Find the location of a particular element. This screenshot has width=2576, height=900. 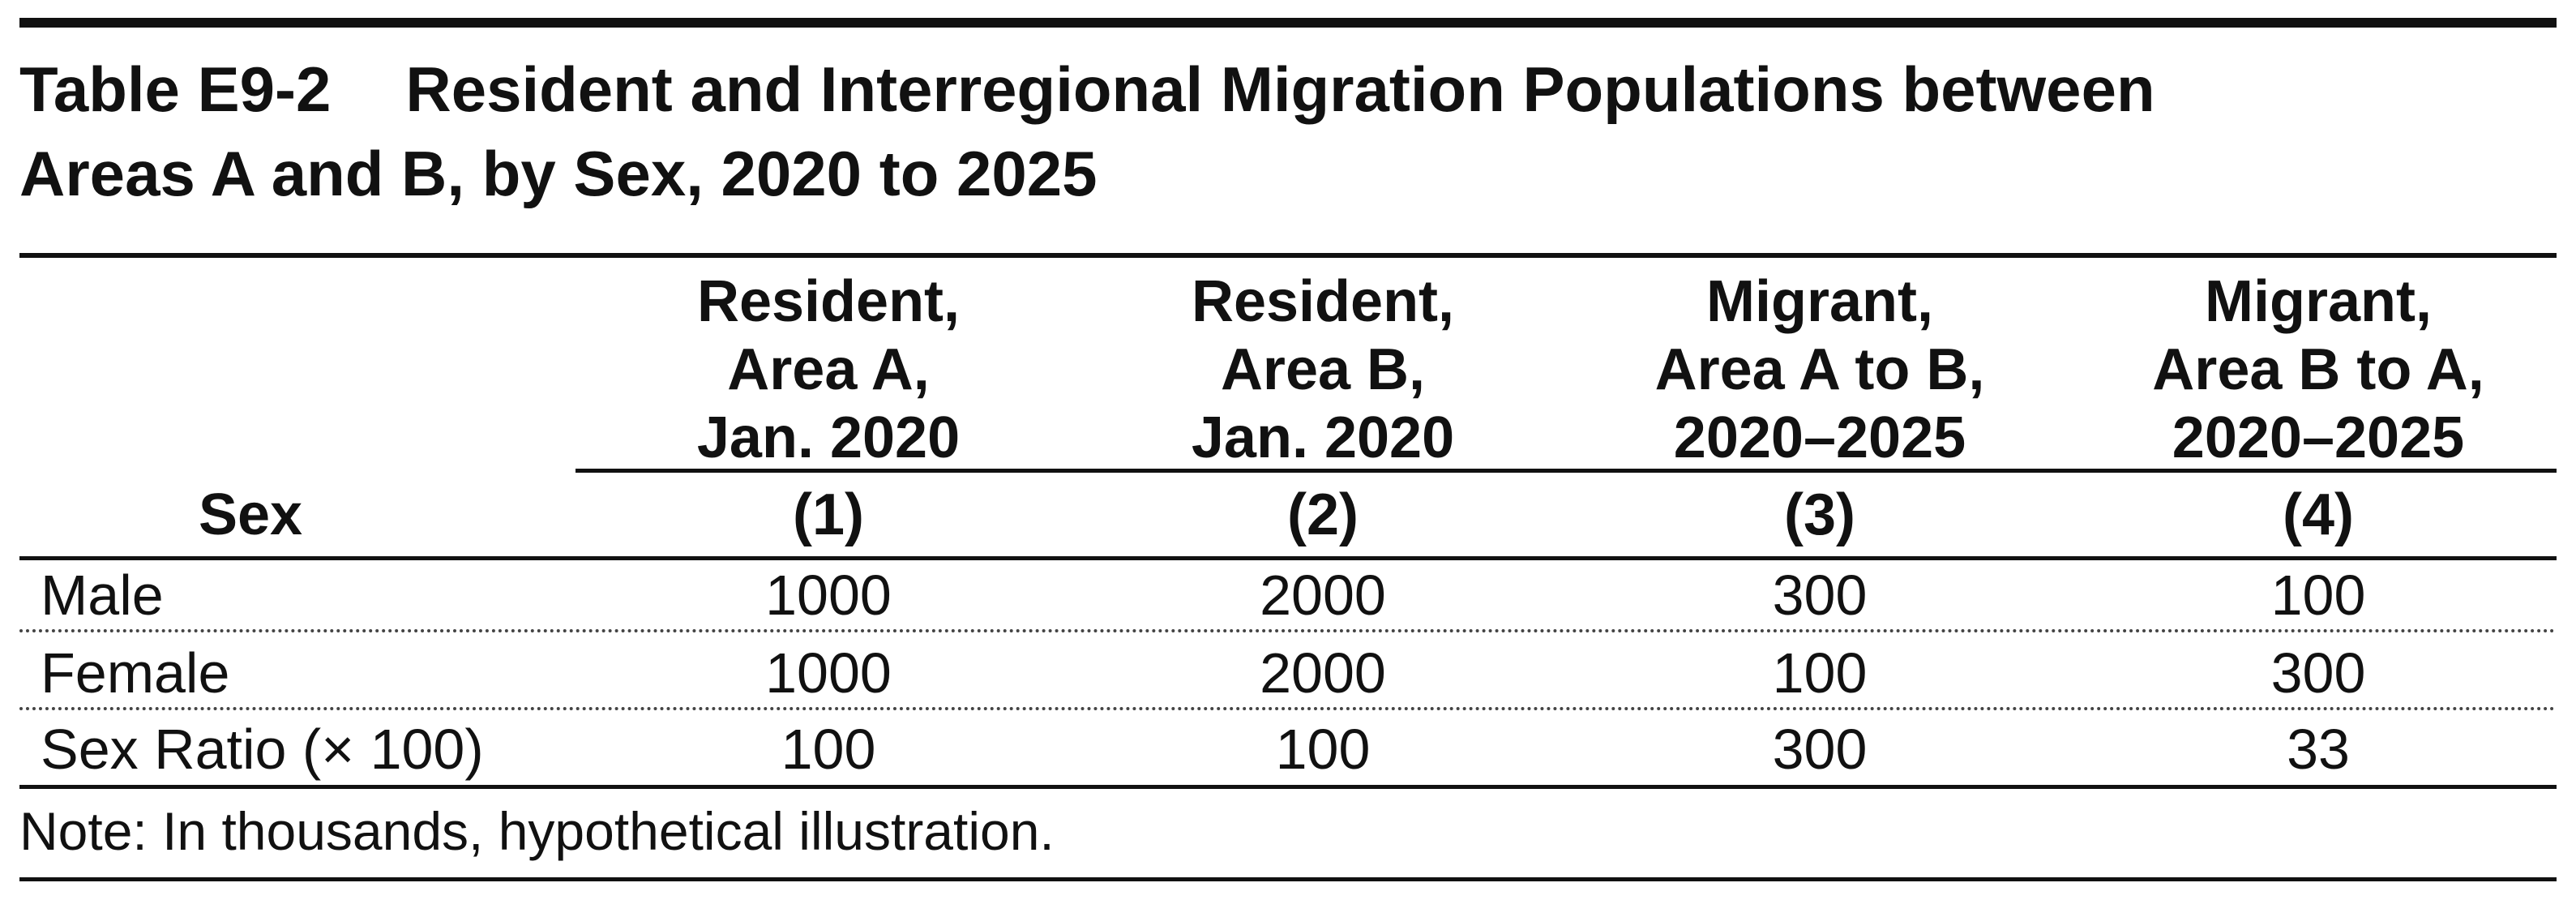

row-label: Male is located at coordinates (102, 596).